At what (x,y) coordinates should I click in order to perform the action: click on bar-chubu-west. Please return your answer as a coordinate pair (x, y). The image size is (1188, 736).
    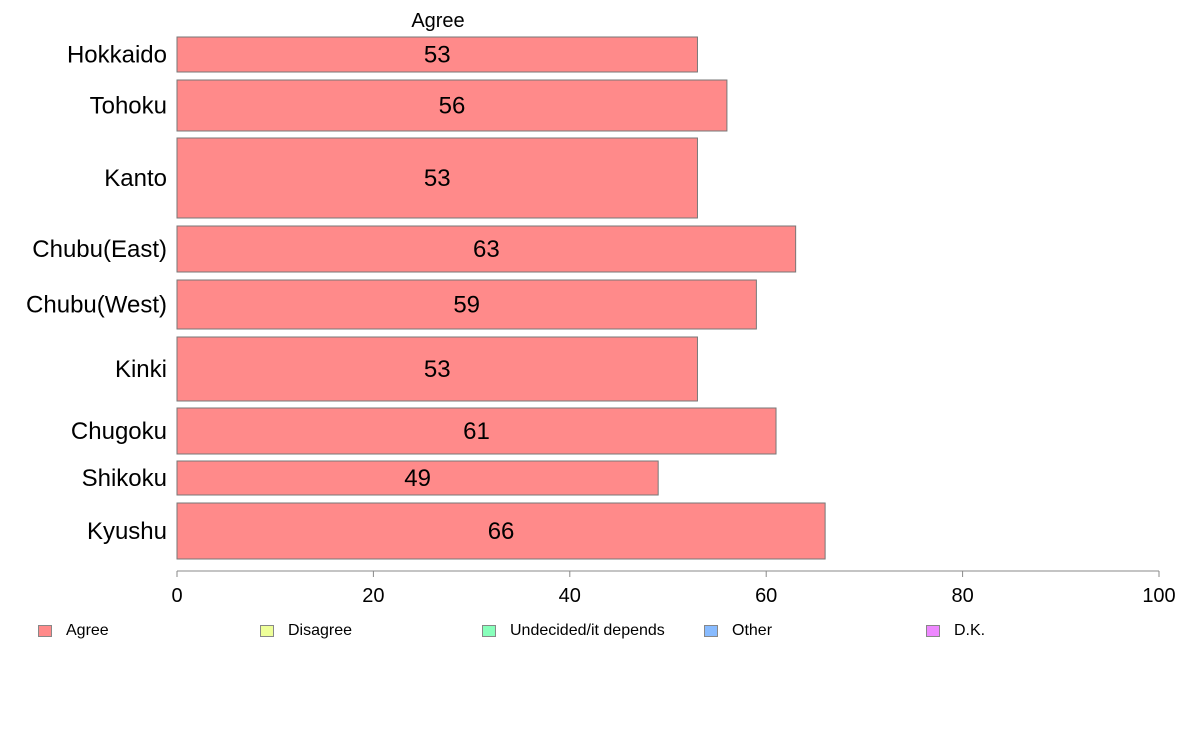
    Looking at the image, I should click on (466, 304).